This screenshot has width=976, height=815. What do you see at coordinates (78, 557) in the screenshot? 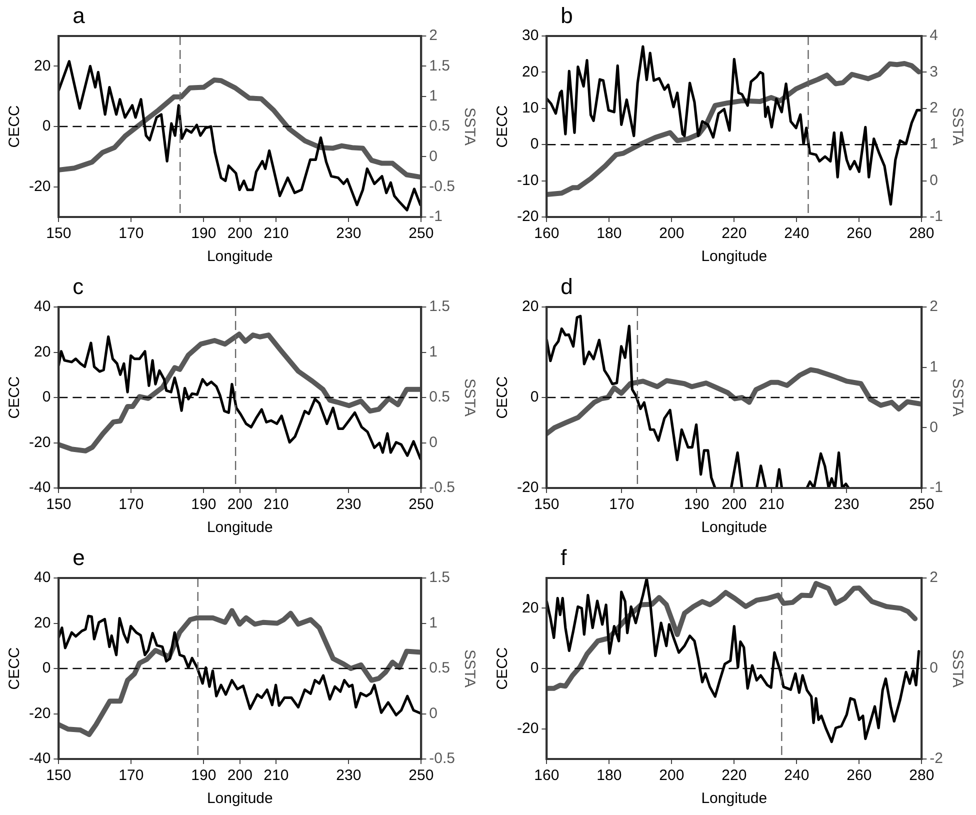
I see `chart-title: e` at bounding box center [78, 557].